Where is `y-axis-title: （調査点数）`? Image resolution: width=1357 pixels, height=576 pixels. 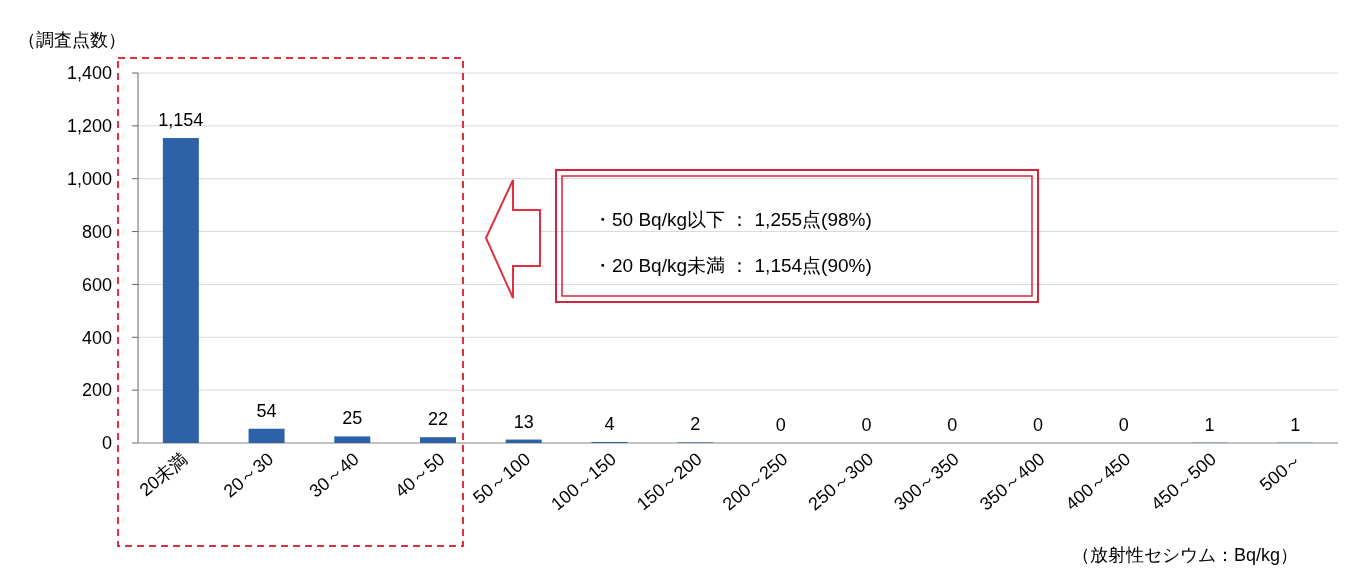
y-axis-title: （調査点数） is located at coordinates (72, 40).